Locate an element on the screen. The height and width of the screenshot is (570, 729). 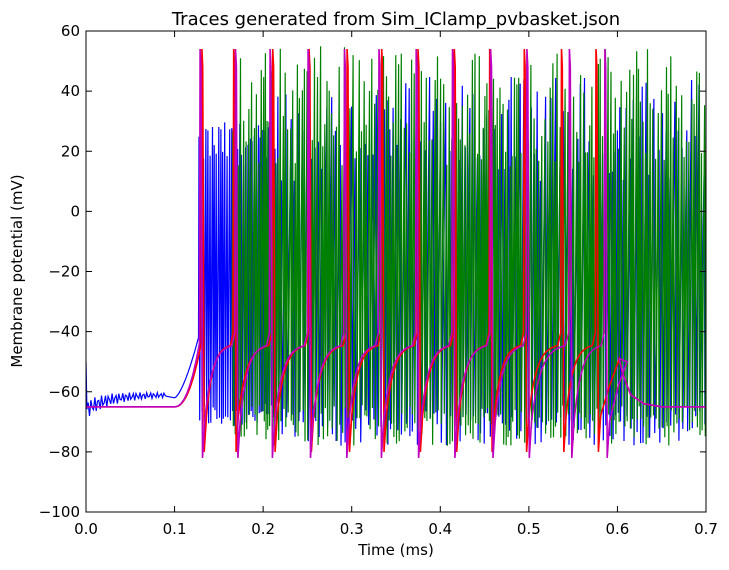
y-tick-label: 60 is located at coordinates (70, 31).